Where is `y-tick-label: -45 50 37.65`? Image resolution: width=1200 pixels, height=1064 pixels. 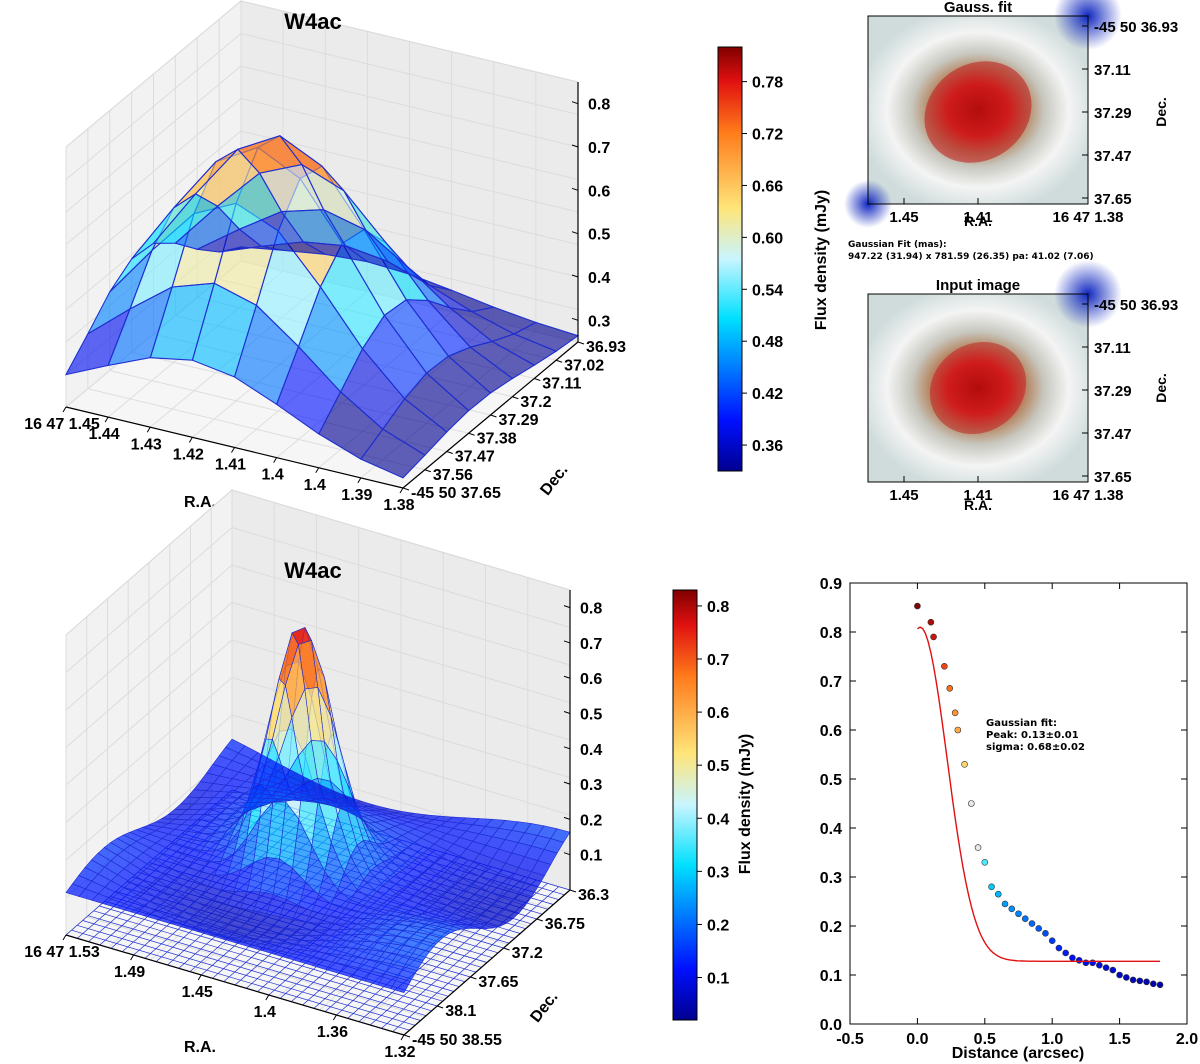
y-tick-label: -45 50 37.65 is located at coordinates (456, 493).